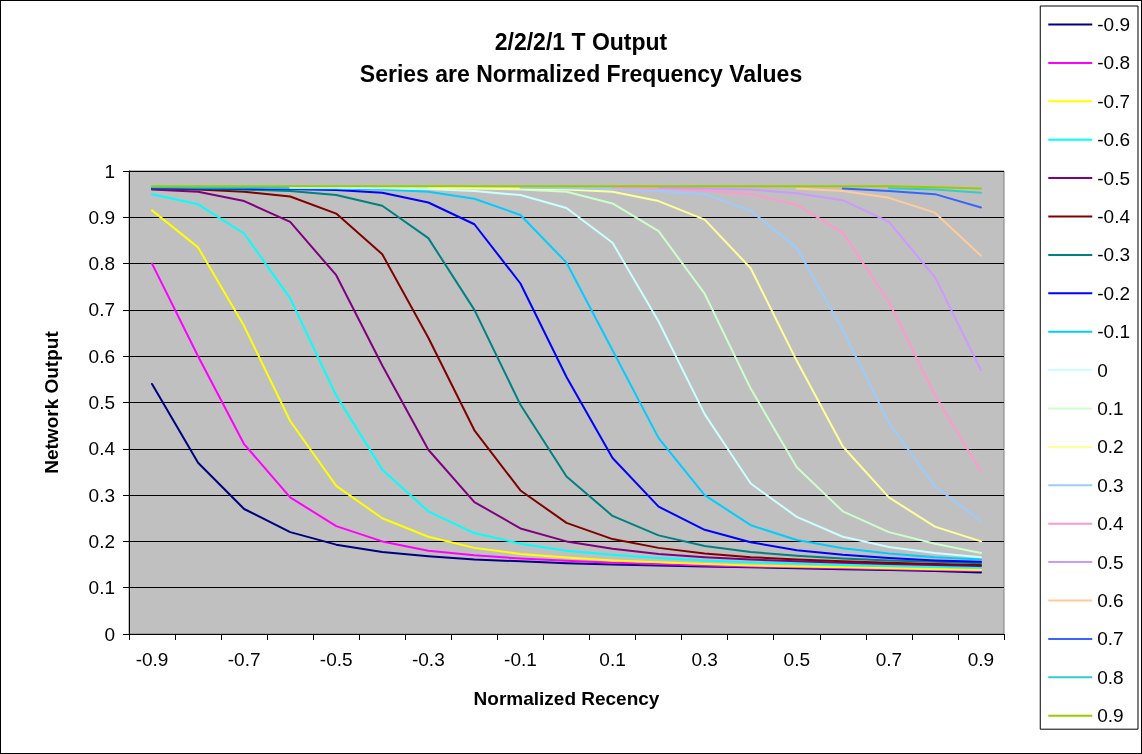 The image size is (1142, 754). Describe the element at coordinates (1114, 216) in the screenshot. I see `legend-label: -0.4` at that location.